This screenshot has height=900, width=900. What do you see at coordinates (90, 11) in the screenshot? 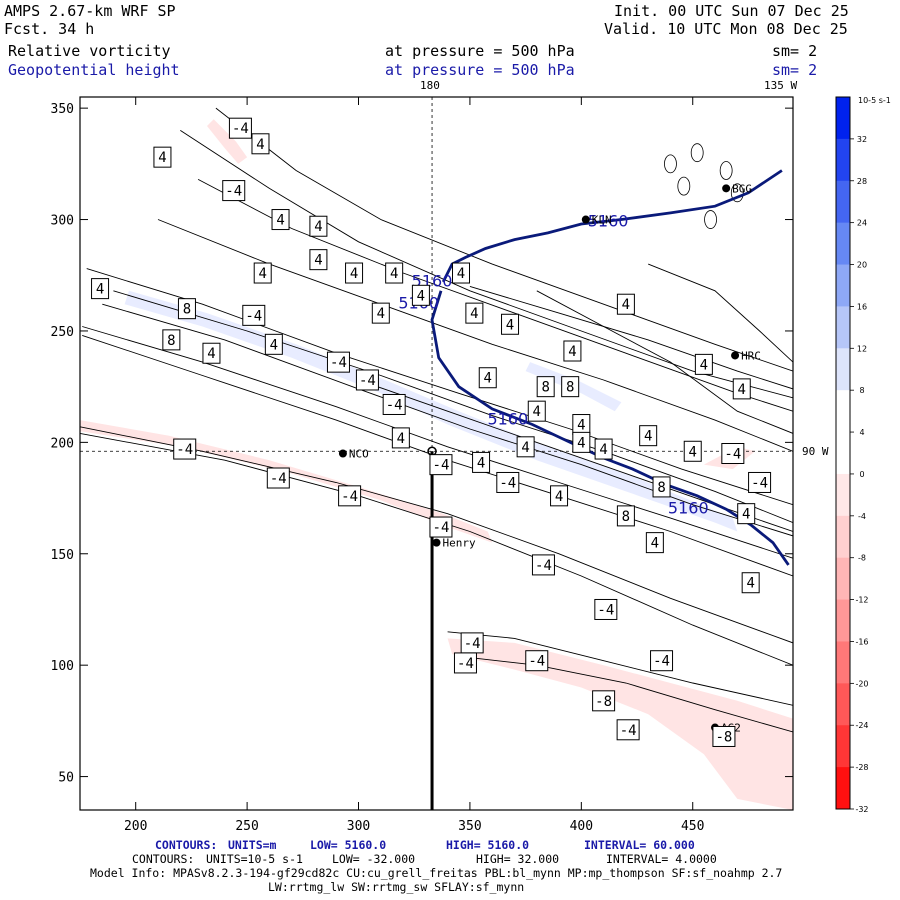
I see `model-title: AMPS 2.67-km WRF SP` at bounding box center [90, 11].